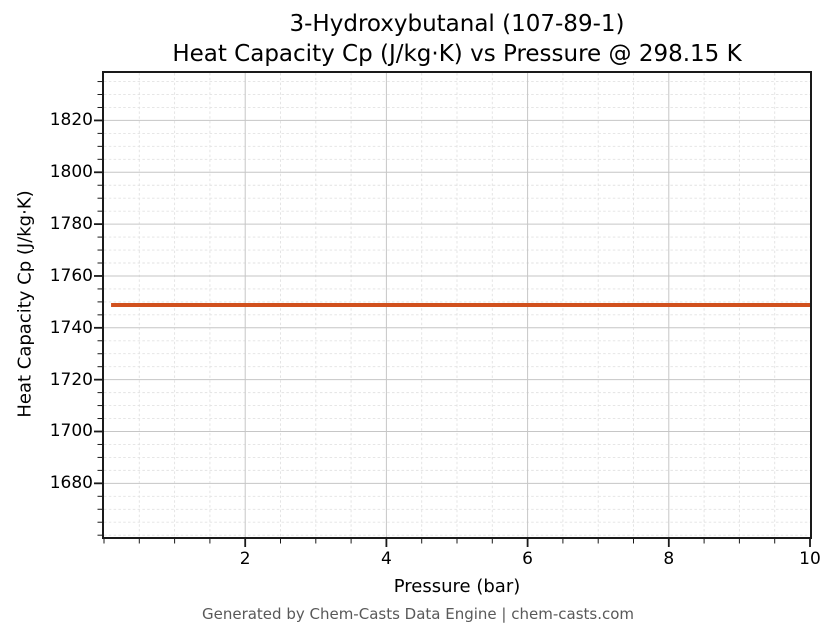 This screenshot has width=836, height=644. I want to click on y-tick-label: 1720, so click(71, 379).